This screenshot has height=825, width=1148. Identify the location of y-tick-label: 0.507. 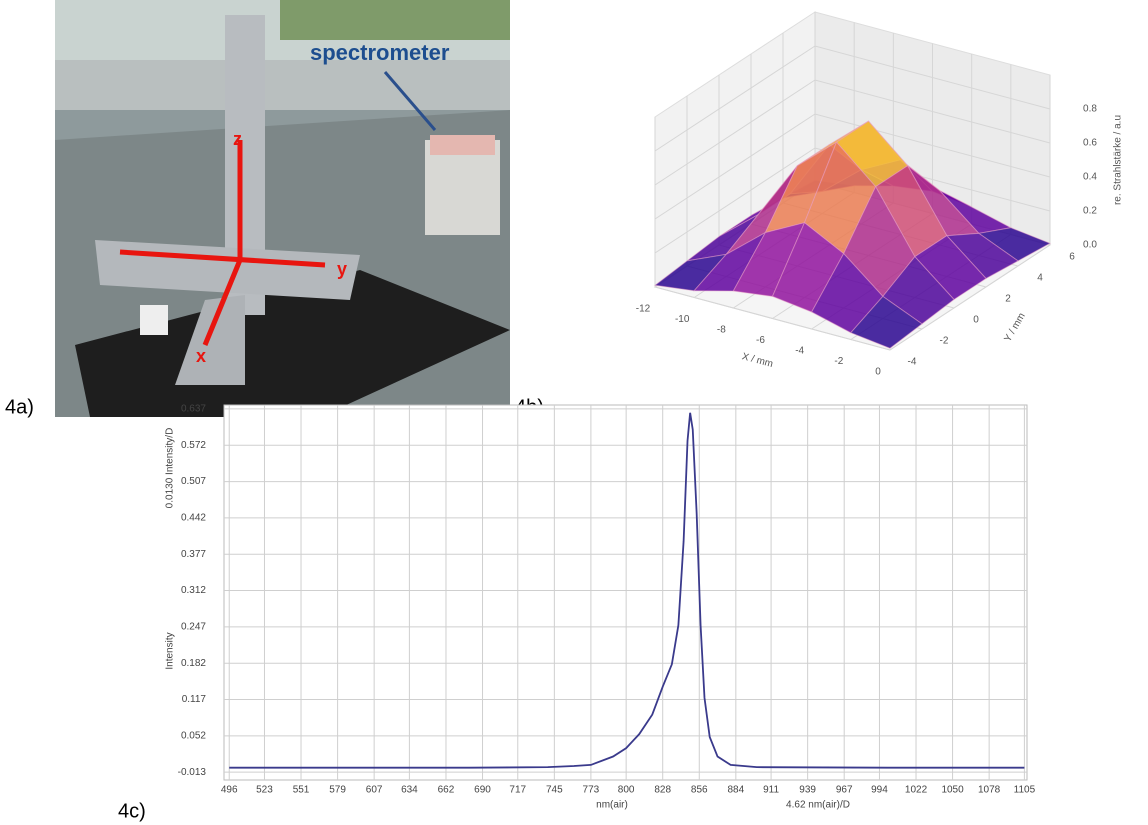
(193, 481).